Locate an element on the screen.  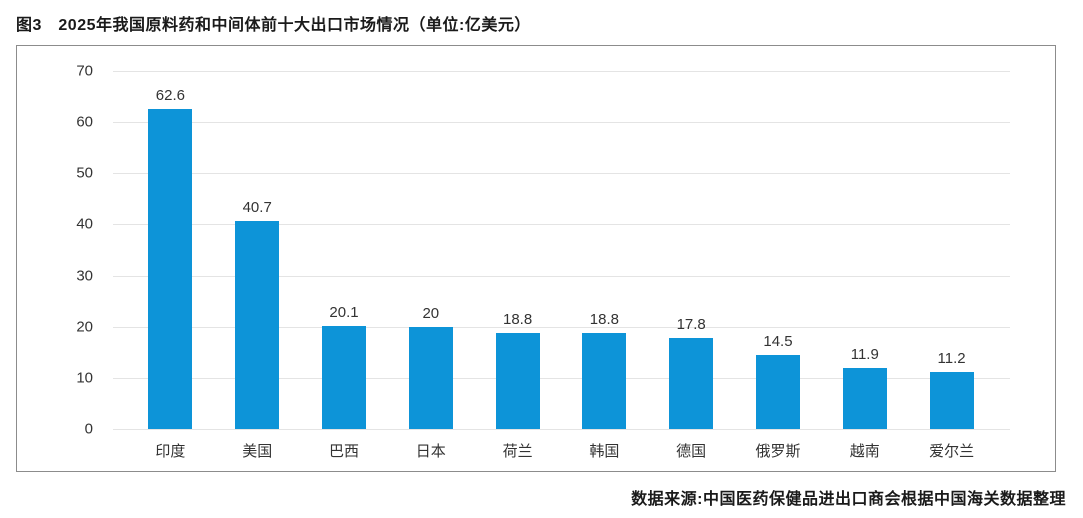
bar-value-label: 20.1 is located at coordinates (344, 313).